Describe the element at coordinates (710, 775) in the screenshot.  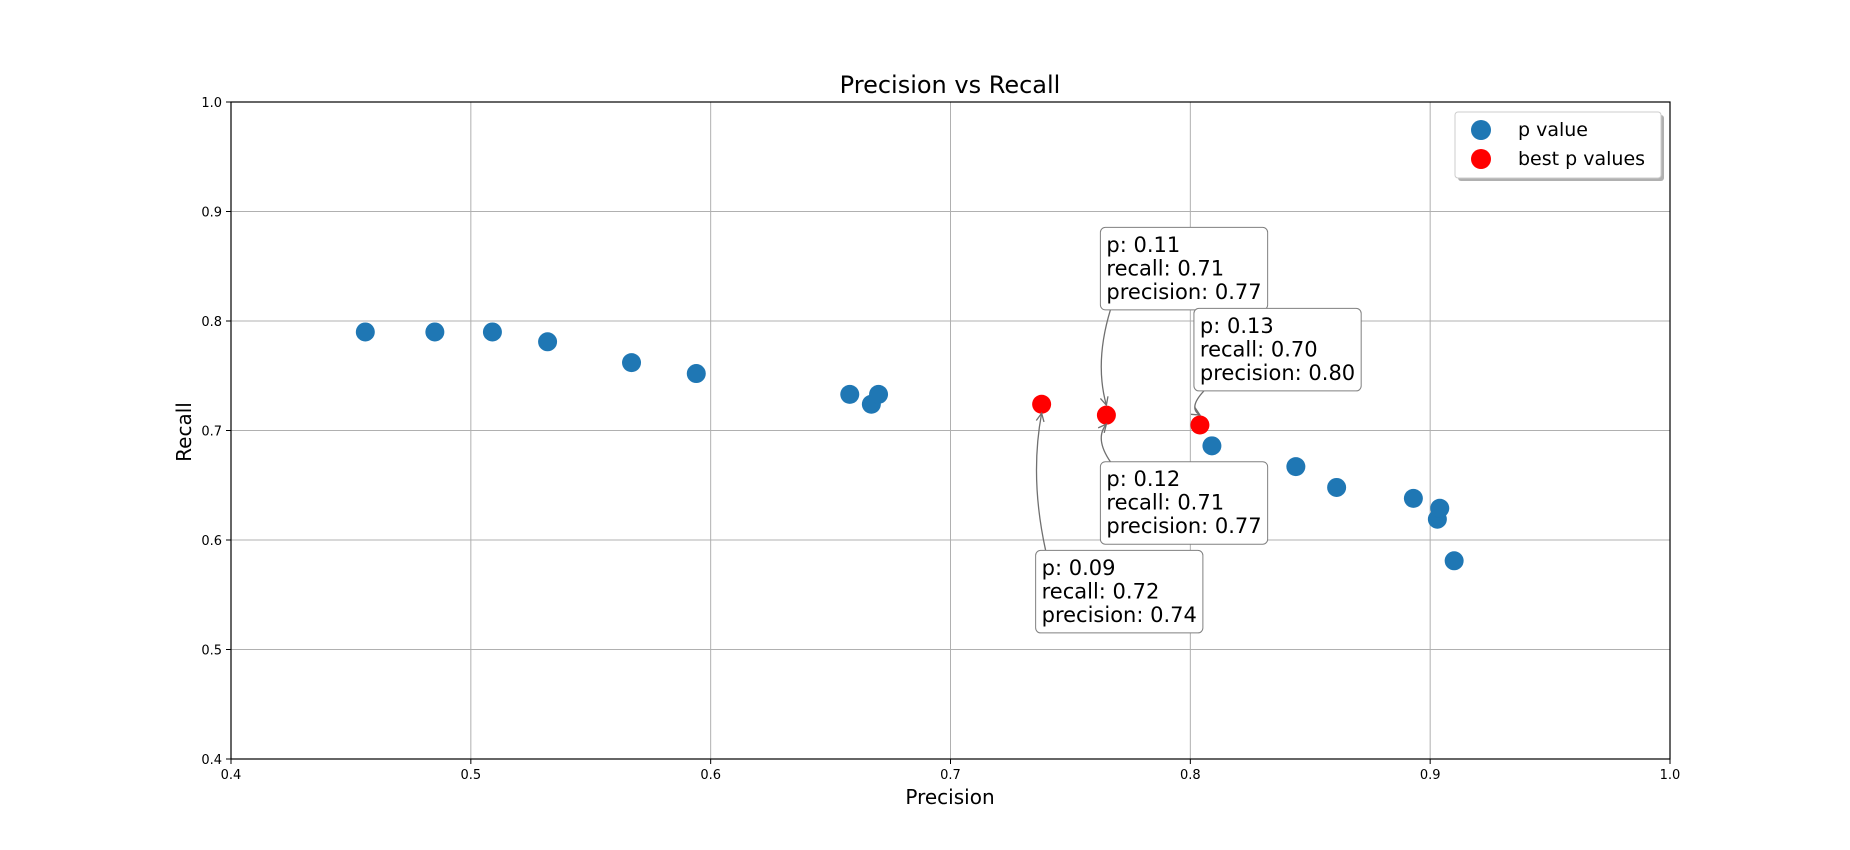
I see `x-tick-label: 0.6` at that location.